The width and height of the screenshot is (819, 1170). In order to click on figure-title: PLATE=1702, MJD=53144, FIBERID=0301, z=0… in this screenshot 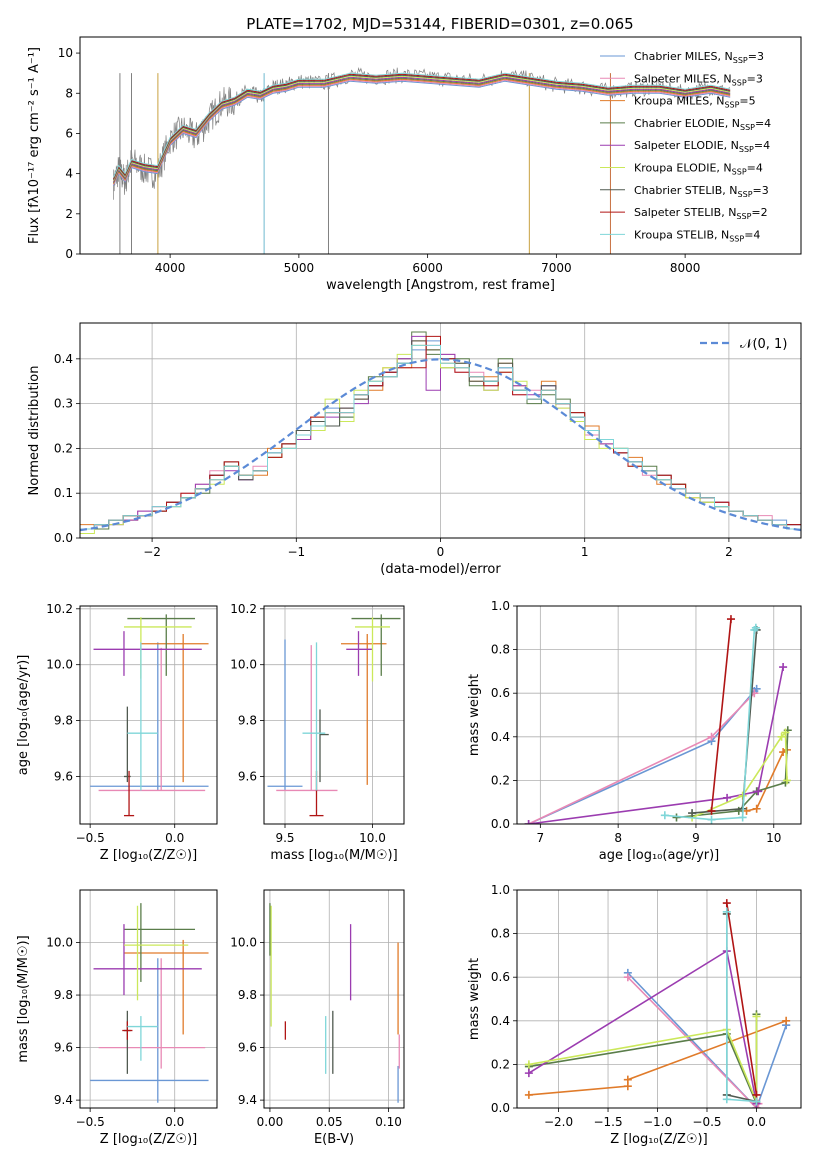, I will do `click(439, 24)`.